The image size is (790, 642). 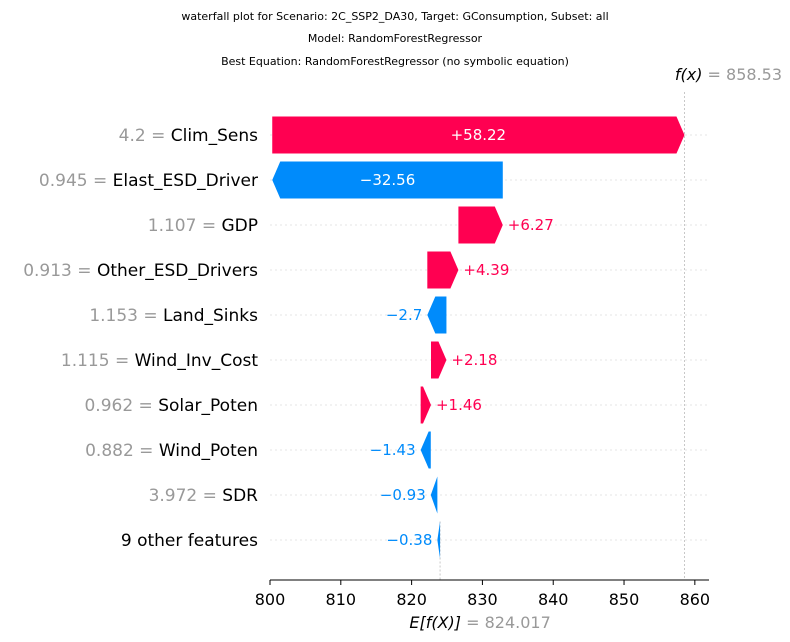 I want to click on feature-name: Land_Sinks, so click(x=210, y=316).